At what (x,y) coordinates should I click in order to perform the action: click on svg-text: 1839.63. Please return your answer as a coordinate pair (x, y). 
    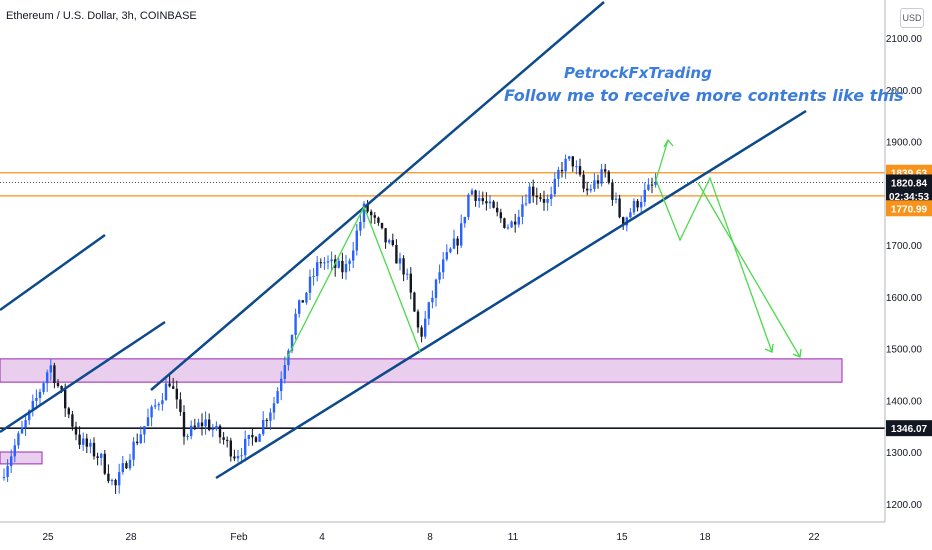
    Looking at the image, I should click on (909, 174).